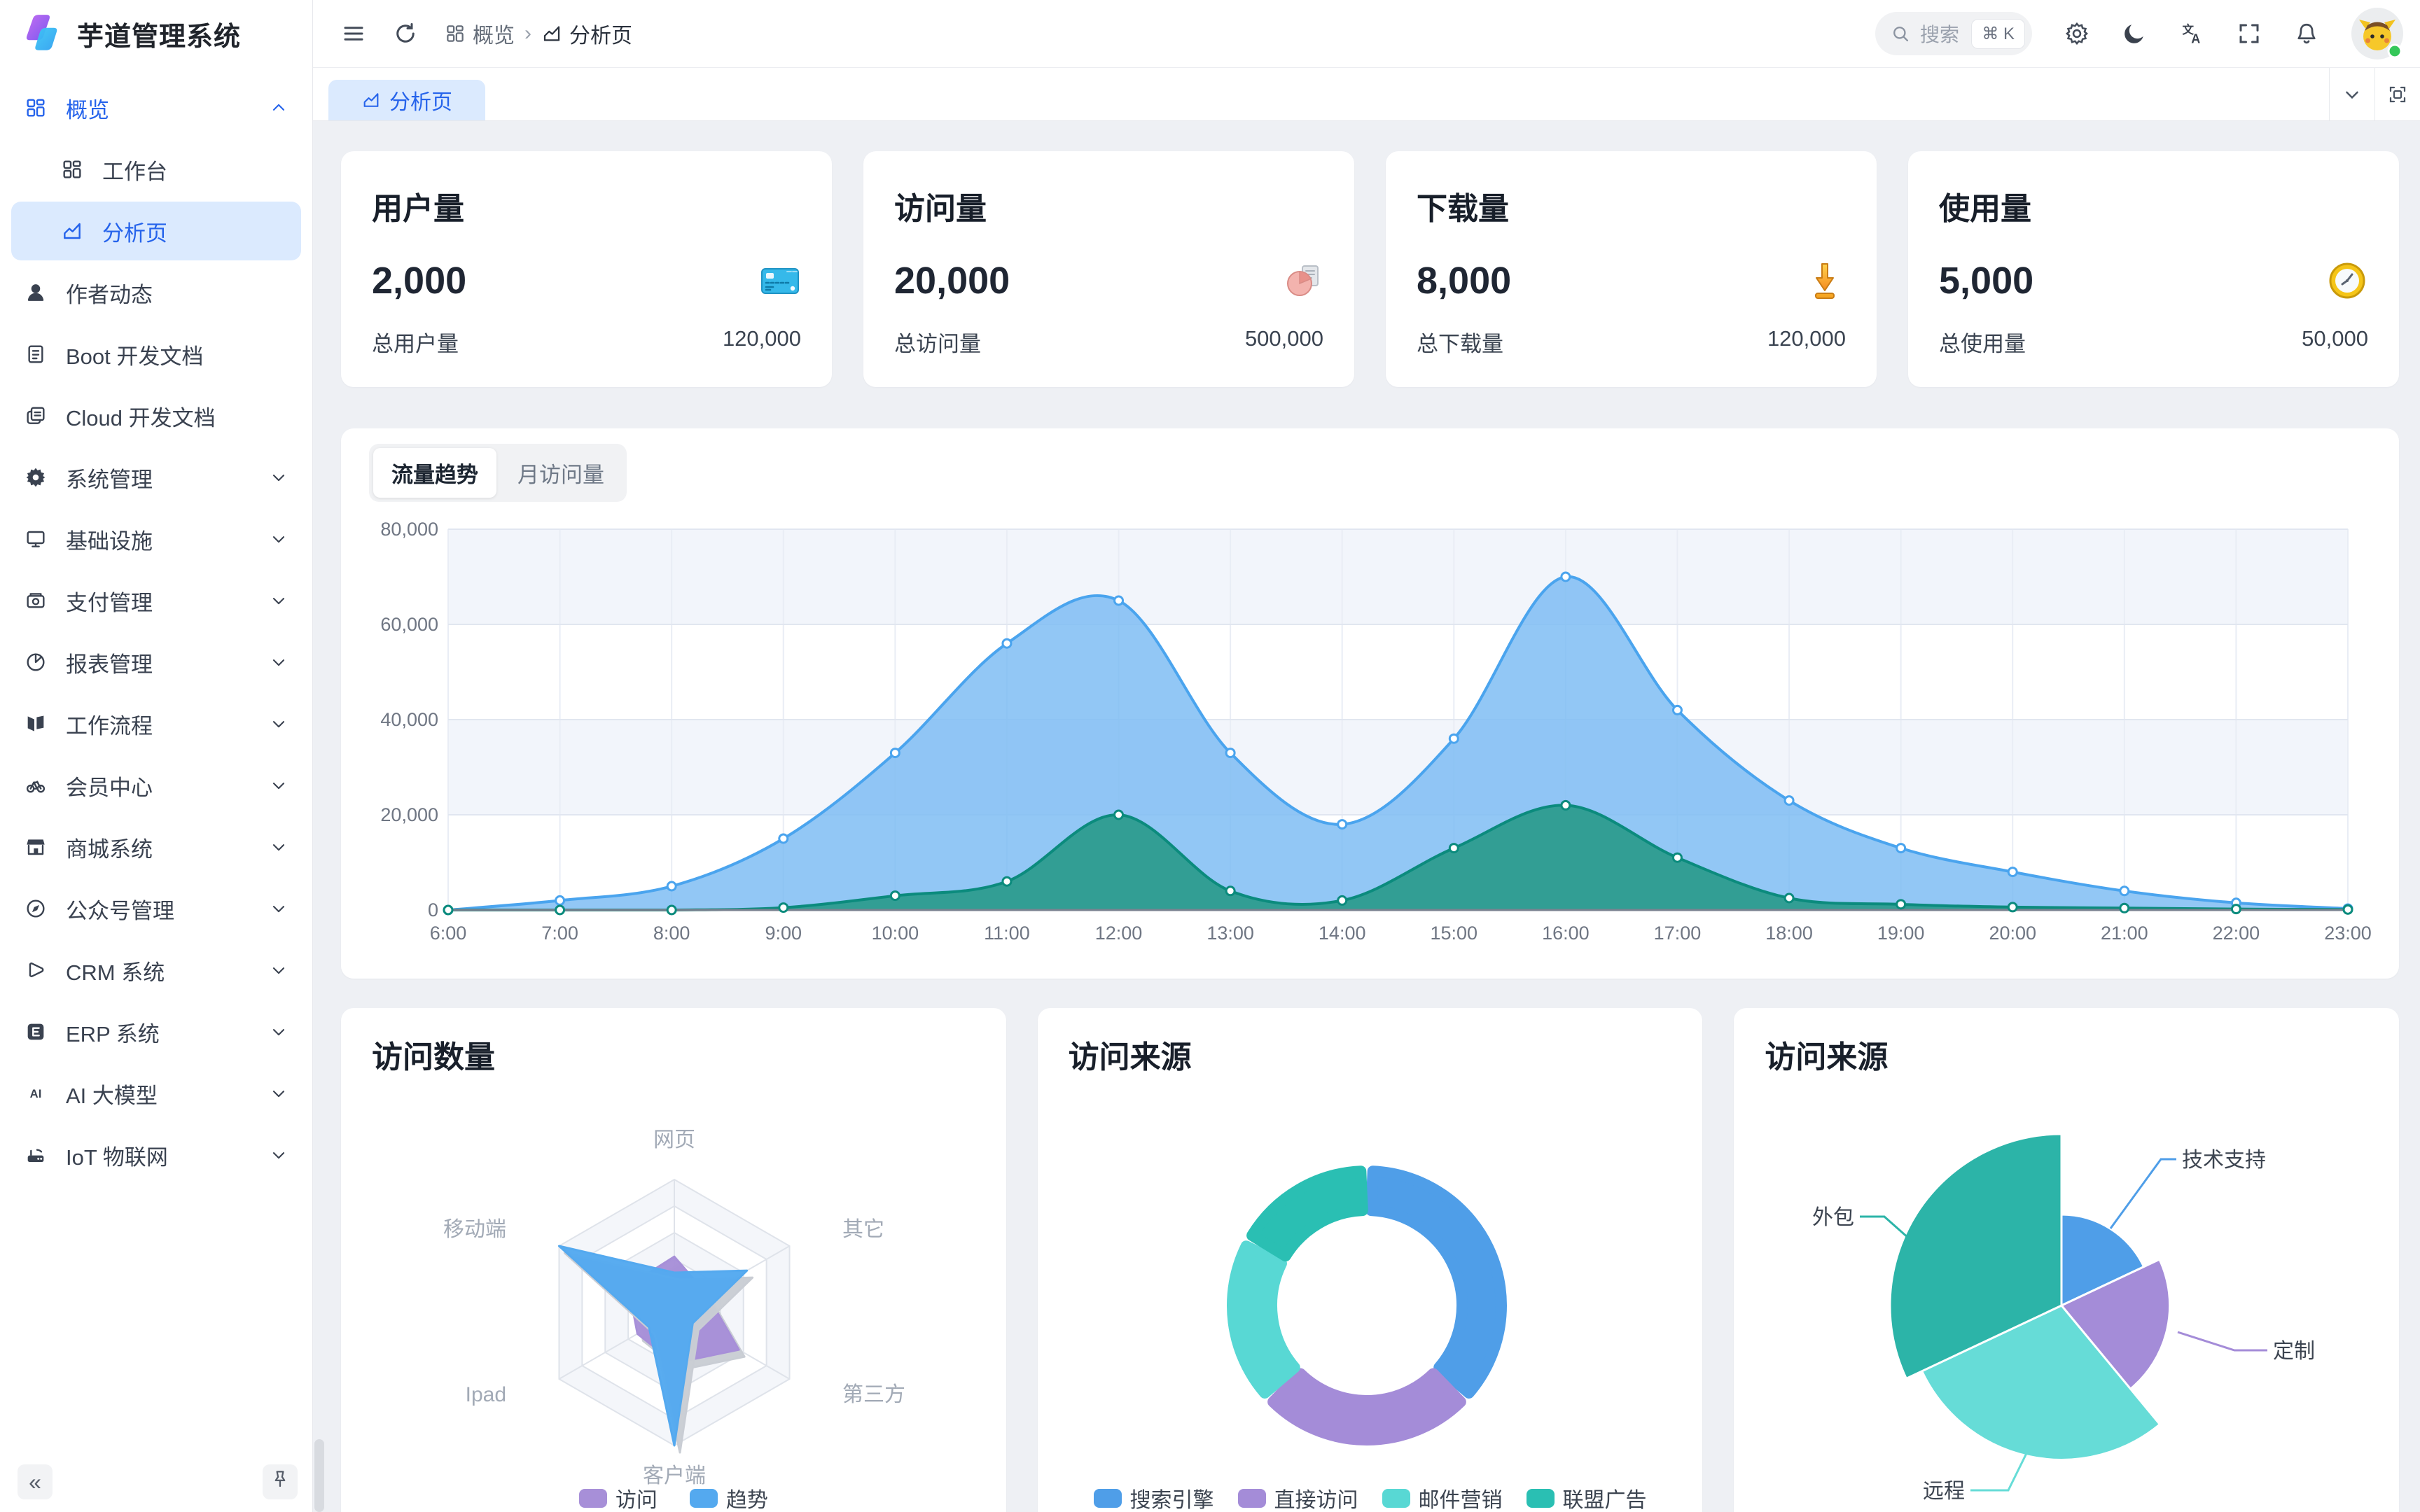  What do you see at coordinates (36, 1093) in the screenshot?
I see `ai-icon: AI` at bounding box center [36, 1093].